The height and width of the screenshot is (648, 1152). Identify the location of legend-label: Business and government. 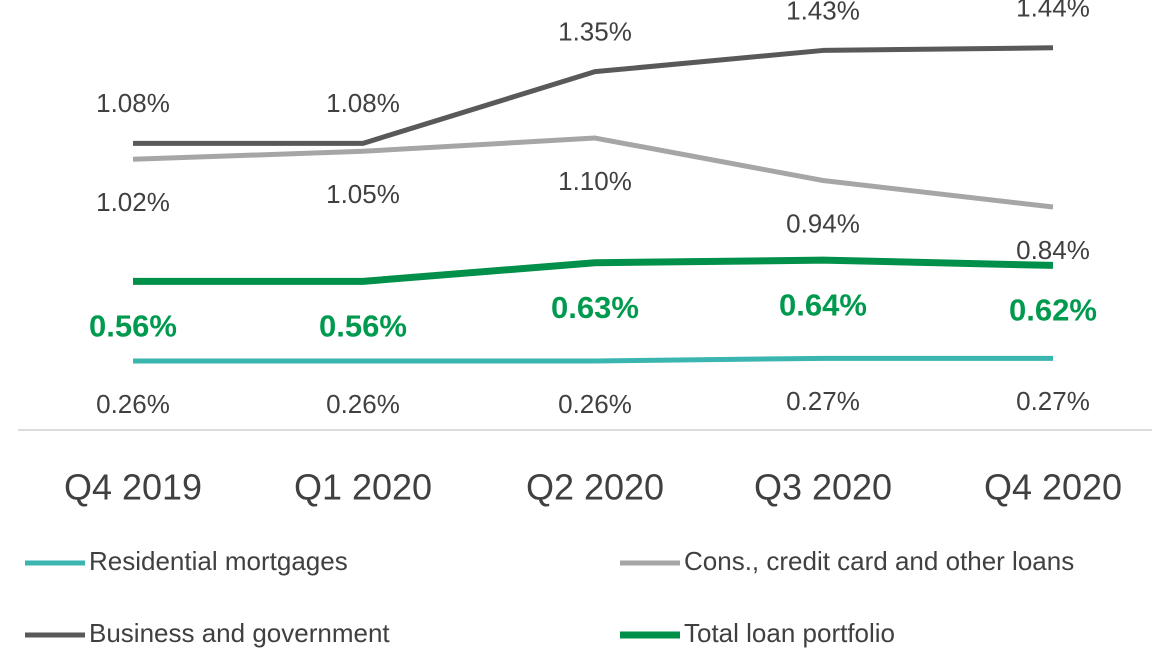
(239, 633).